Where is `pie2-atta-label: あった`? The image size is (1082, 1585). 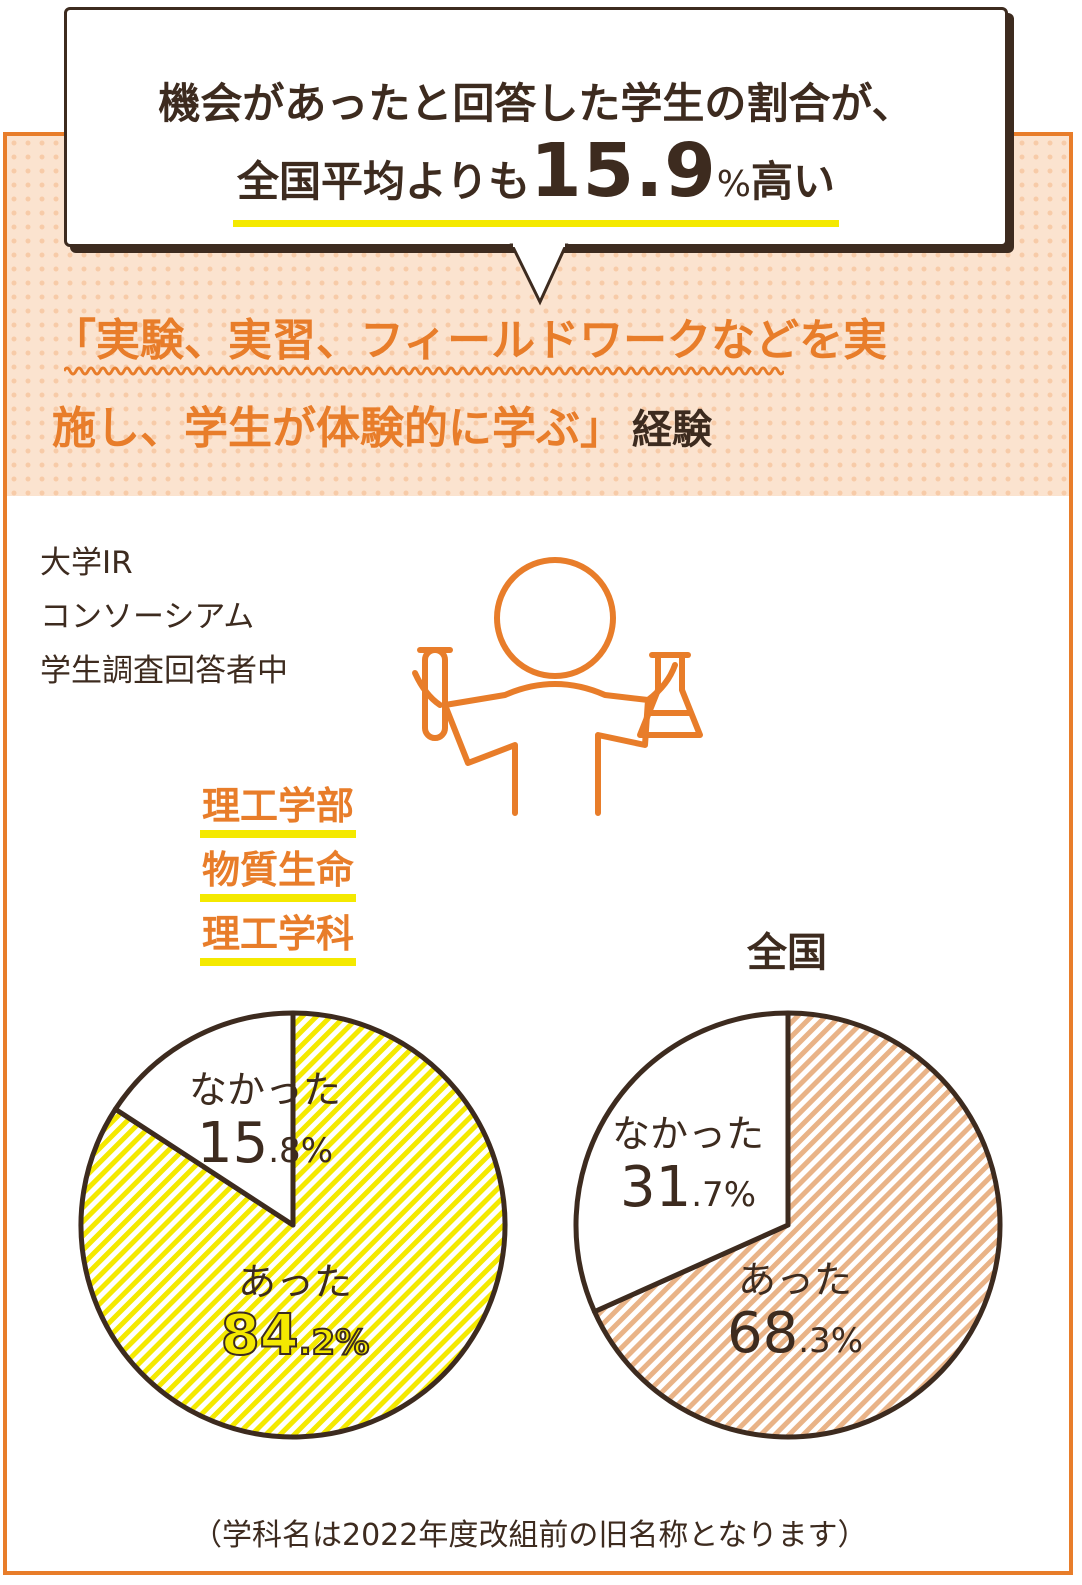 pie2-atta-label: あった is located at coordinates (794, 1280).